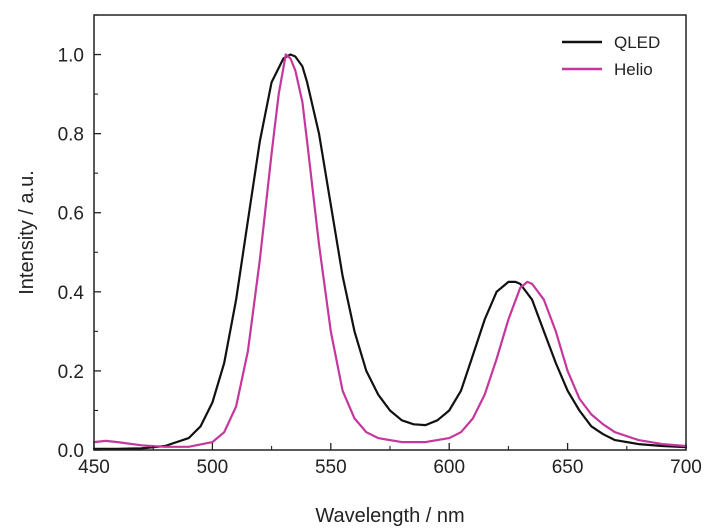  What do you see at coordinates (71, 135) in the screenshot?
I see `y-tick-label: 0.8` at bounding box center [71, 135].